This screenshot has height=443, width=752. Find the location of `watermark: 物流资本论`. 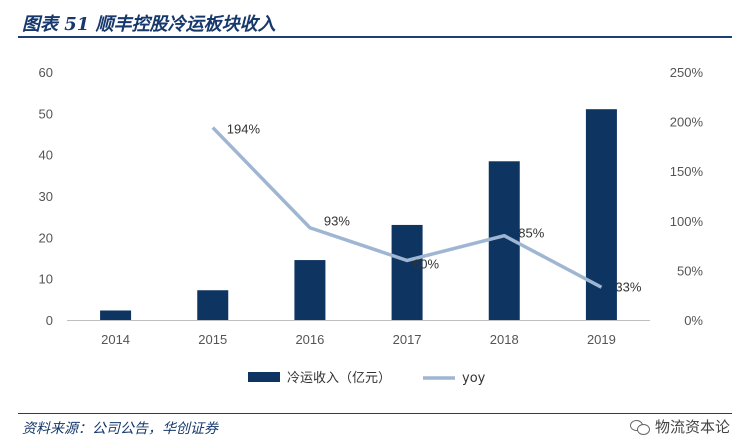

watermark: 物流资本论 is located at coordinates (679, 426).